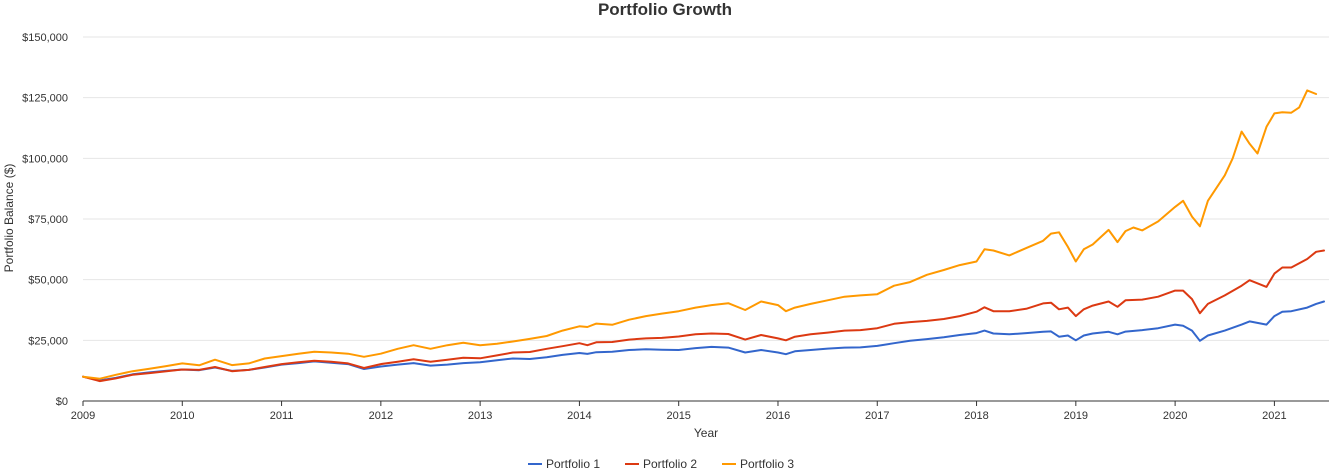  I want to click on x-axis-label: Year, so click(706, 433).